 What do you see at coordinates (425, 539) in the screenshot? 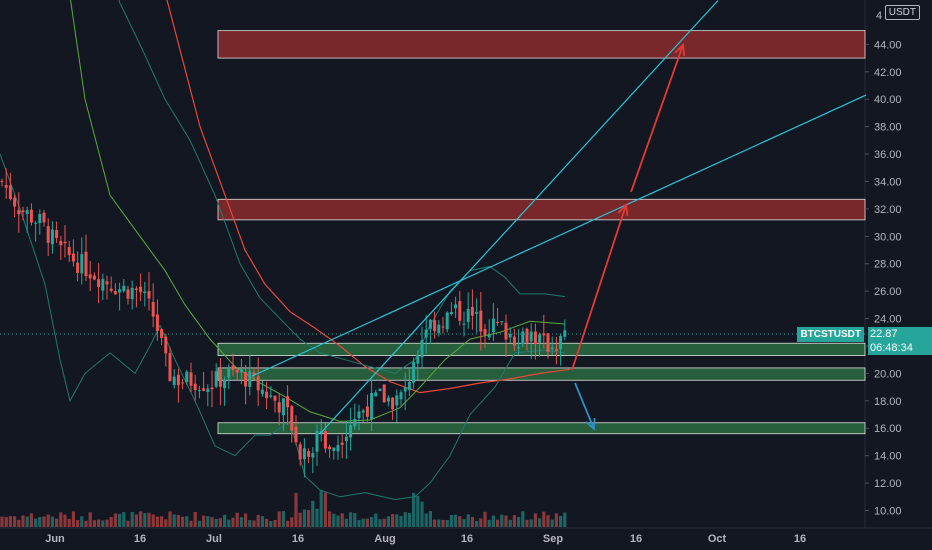
I see `time-axis: Jun 16 Jul 16 Aug 16 Sep 16 Oct 16` at bounding box center [425, 539].